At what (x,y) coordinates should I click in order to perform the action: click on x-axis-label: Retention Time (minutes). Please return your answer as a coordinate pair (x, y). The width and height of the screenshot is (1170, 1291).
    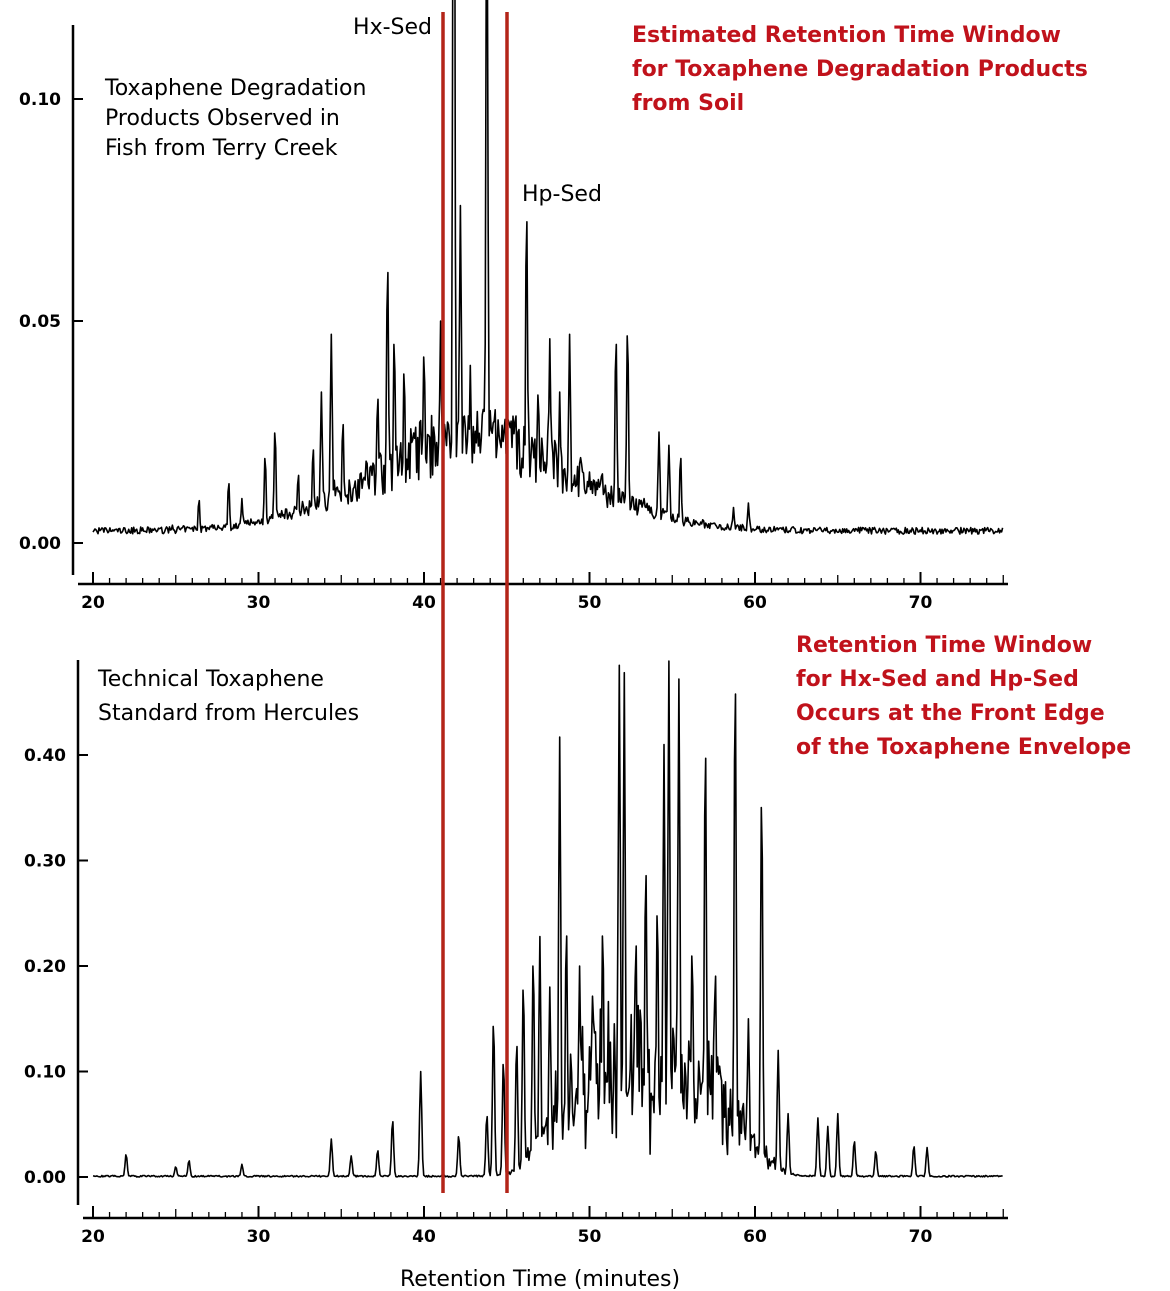
    Looking at the image, I should click on (540, 1279).